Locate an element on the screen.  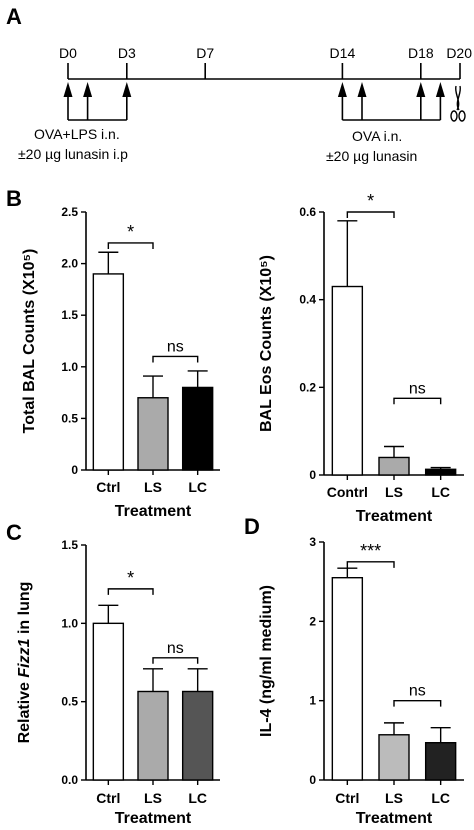
y-tick-label: 0.4 is located at coordinates (307, 300).